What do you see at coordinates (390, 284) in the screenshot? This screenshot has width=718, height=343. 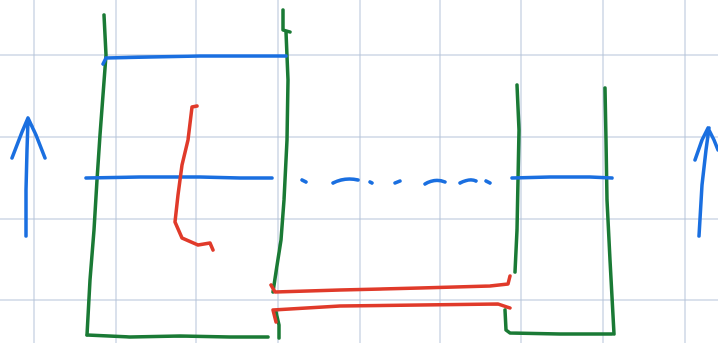 I see `upper-red-bar` at bounding box center [390, 284].